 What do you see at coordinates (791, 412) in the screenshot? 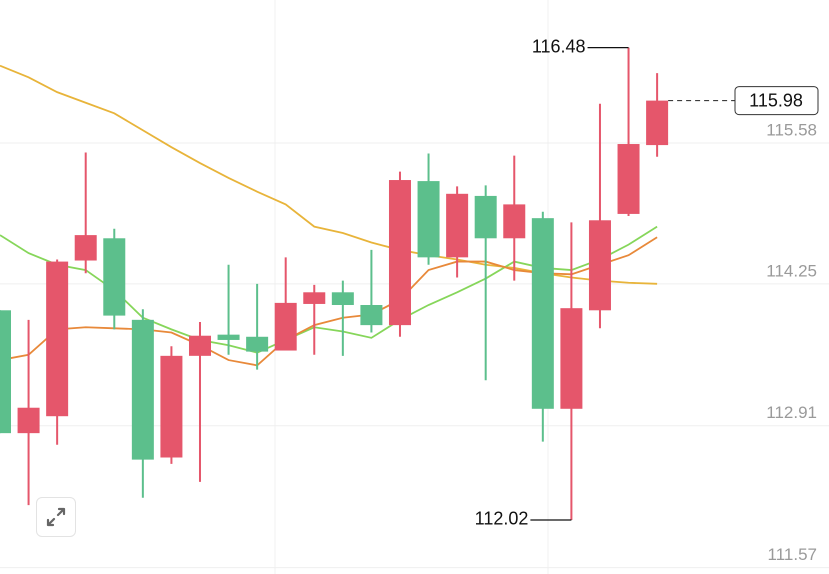
I see `y-tick-label: 112.91` at bounding box center [791, 412].